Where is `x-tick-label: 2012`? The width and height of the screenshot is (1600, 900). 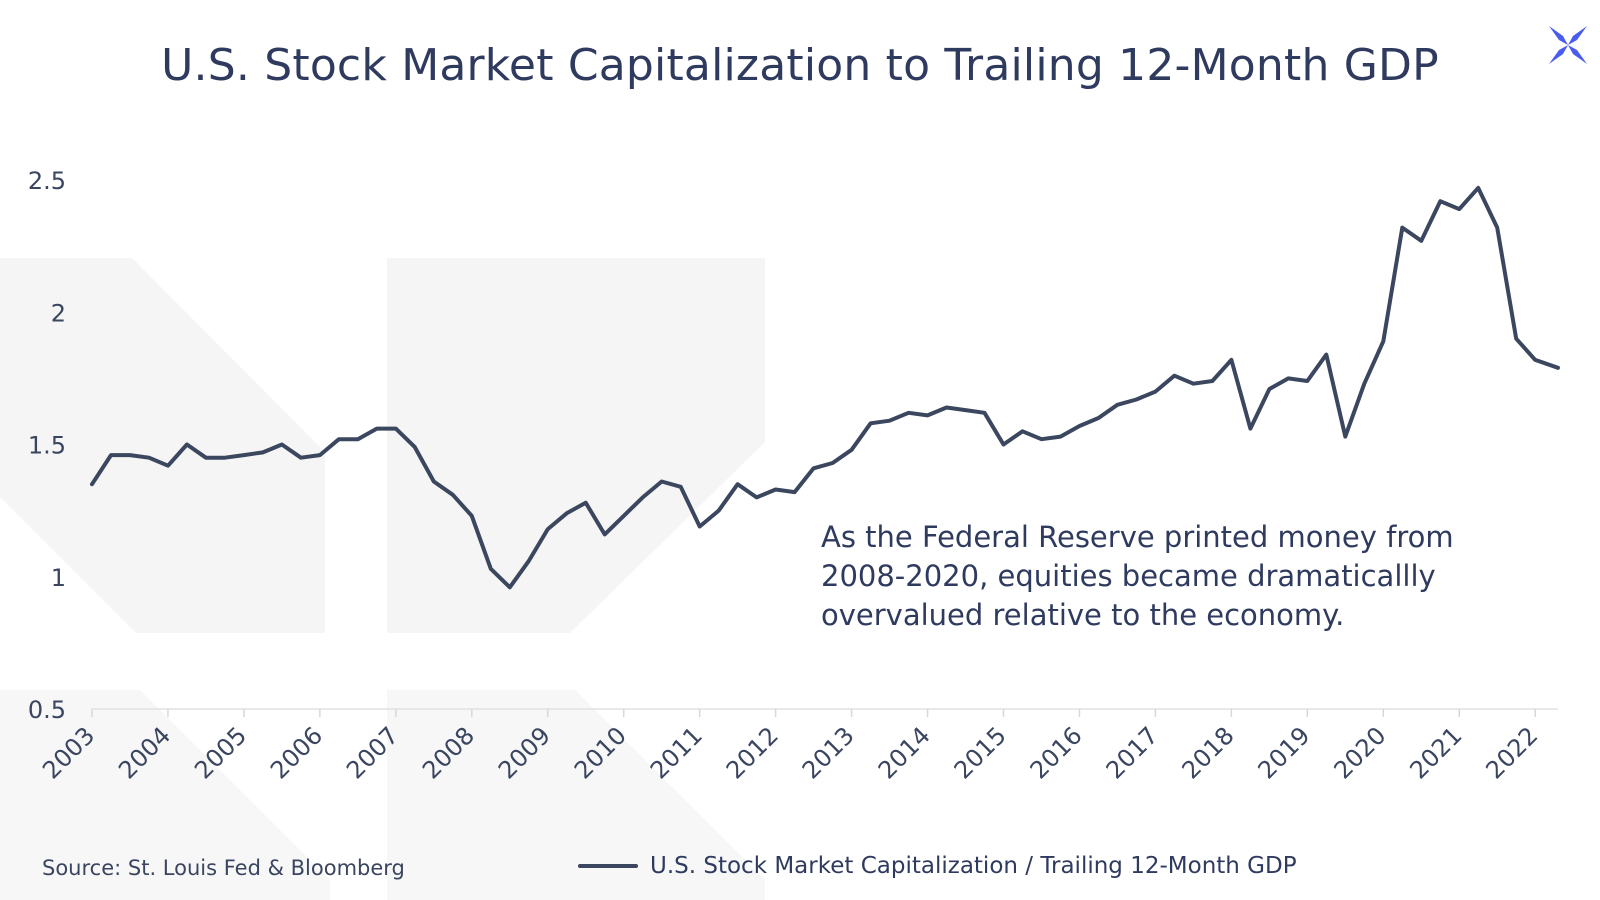
x-tick-label: 2012 is located at coordinates (752, 752).